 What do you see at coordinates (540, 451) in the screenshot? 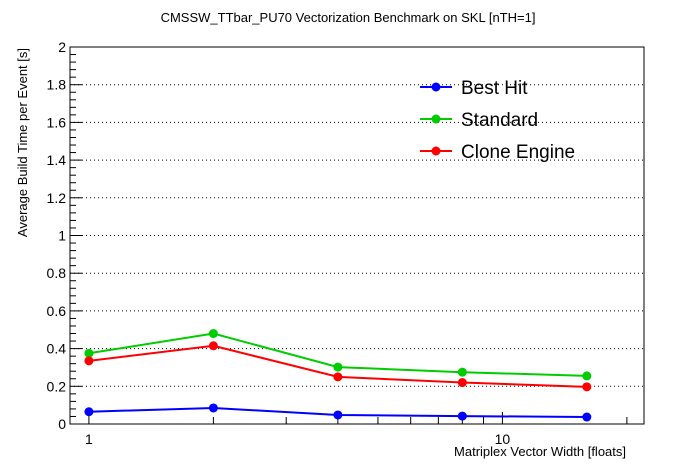
I see `x-axis-label: Matriplex Vector Width [floats]` at bounding box center [540, 451].